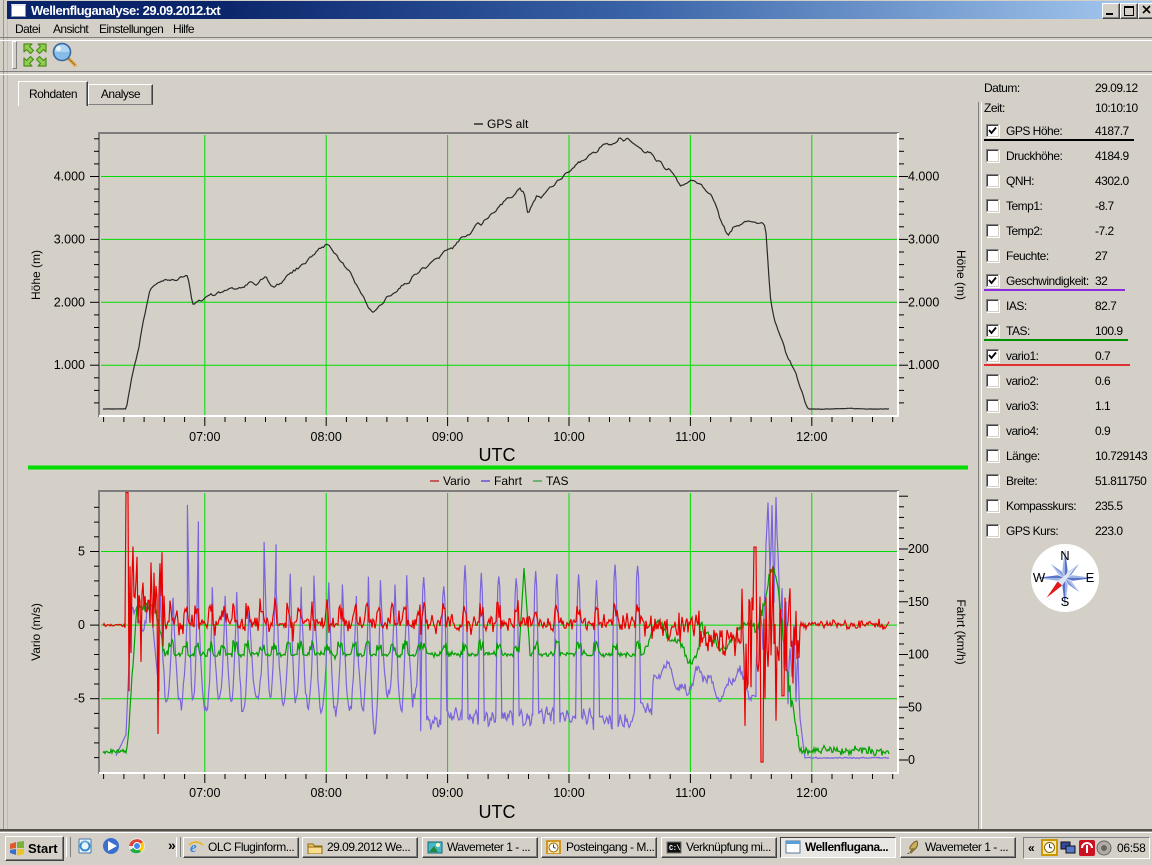 The height and width of the screenshot is (865, 1152). I want to click on svg-text: -5, so click(79, 699).